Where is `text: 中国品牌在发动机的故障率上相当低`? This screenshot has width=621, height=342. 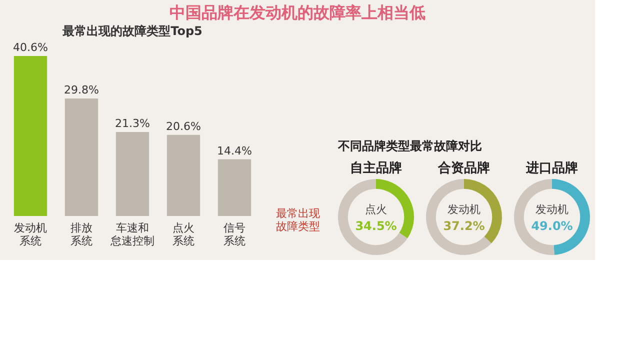 text: 中国品牌在发动机的故障率上相当低 is located at coordinates (298, 12).